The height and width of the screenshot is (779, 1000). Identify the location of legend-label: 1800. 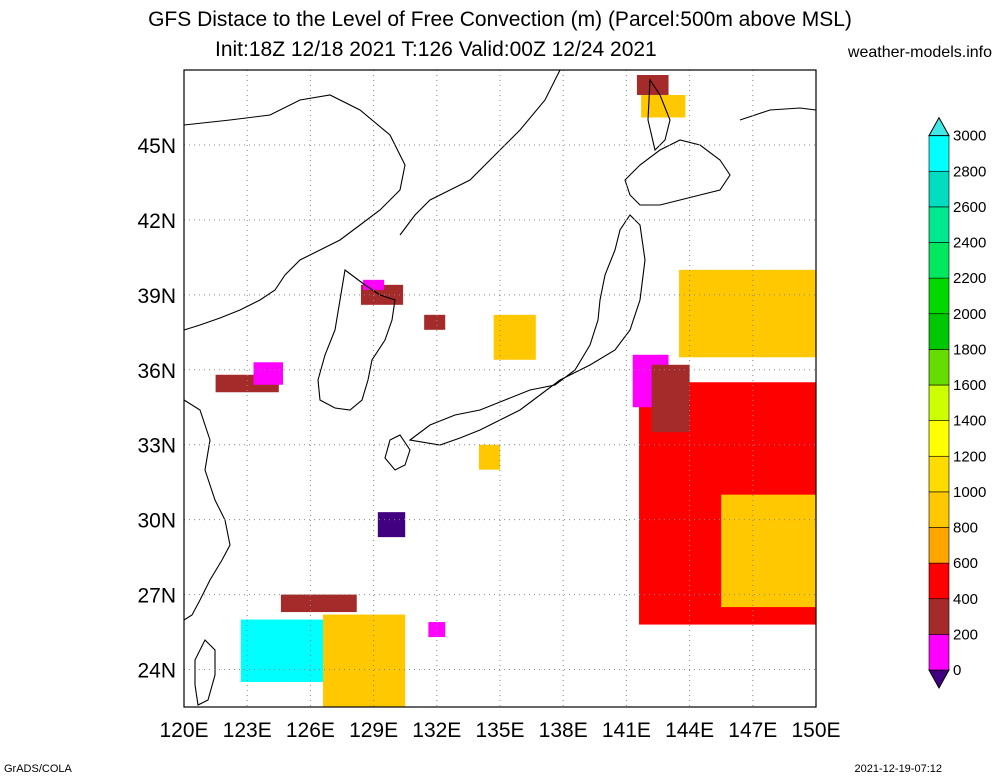
(969, 349).